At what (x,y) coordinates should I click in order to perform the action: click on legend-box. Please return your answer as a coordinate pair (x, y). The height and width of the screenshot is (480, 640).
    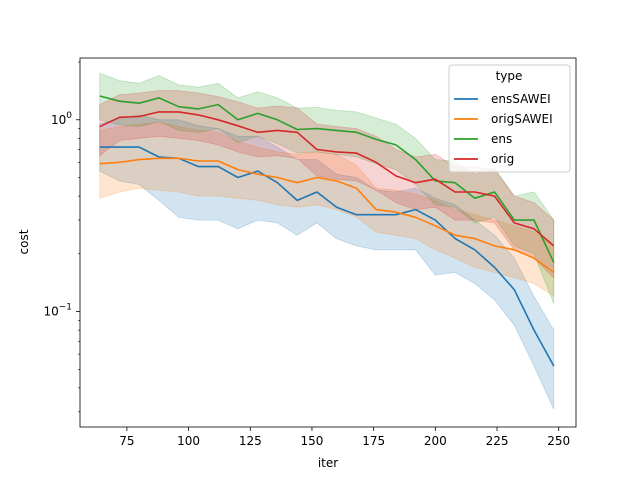
    Looking at the image, I should click on (509, 118).